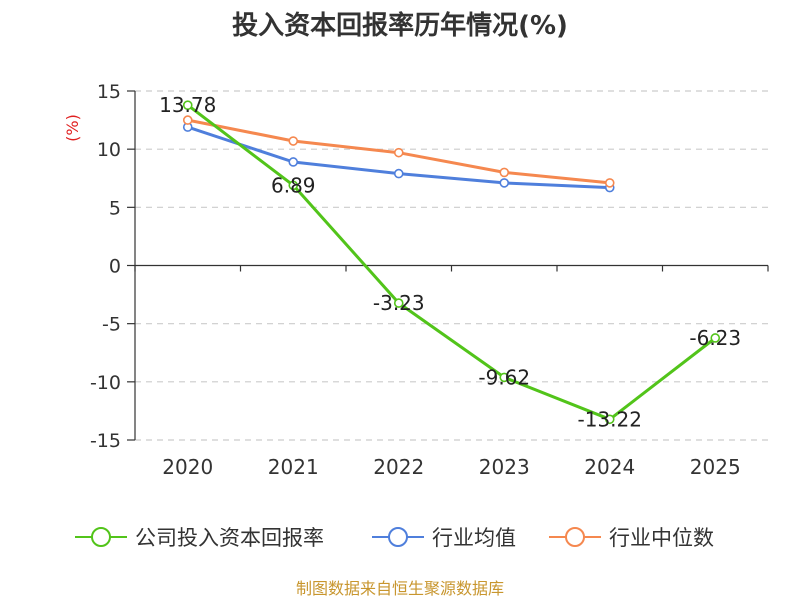 The width and height of the screenshot is (800, 604). What do you see at coordinates (72, 128) in the screenshot?
I see `y-axis-label: (%)` at bounding box center [72, 128].